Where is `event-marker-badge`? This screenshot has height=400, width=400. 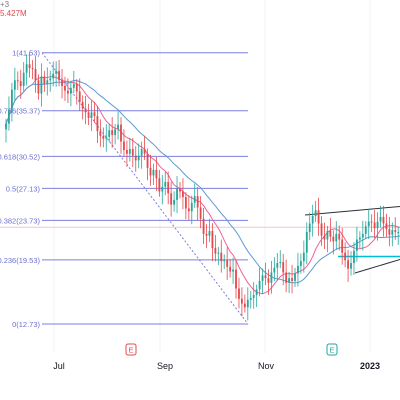 event-marker-badge is located at coordinates (332, 349).